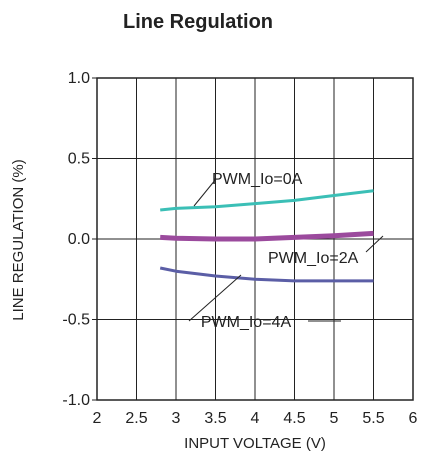 Image resolution: width=424 pixels, height=457 pixels. I want to click on x-tick-label: 5.5, so click(373, 418).